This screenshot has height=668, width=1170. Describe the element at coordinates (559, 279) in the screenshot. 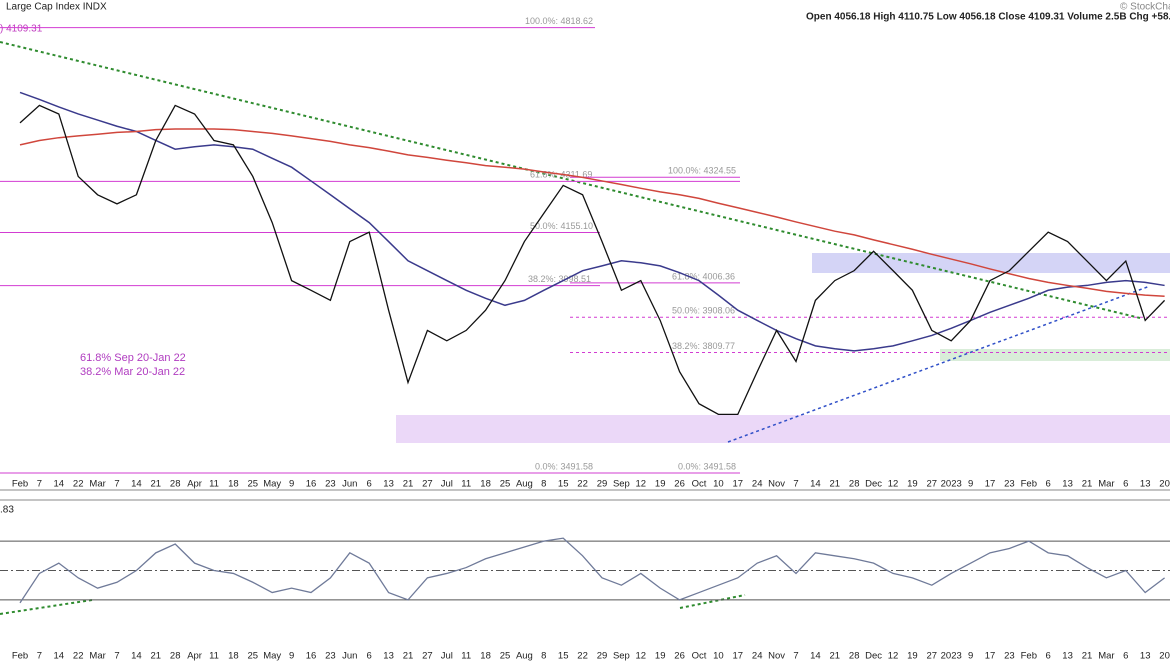

I see `fib-label: 38.2%: 3998.51` at that location.